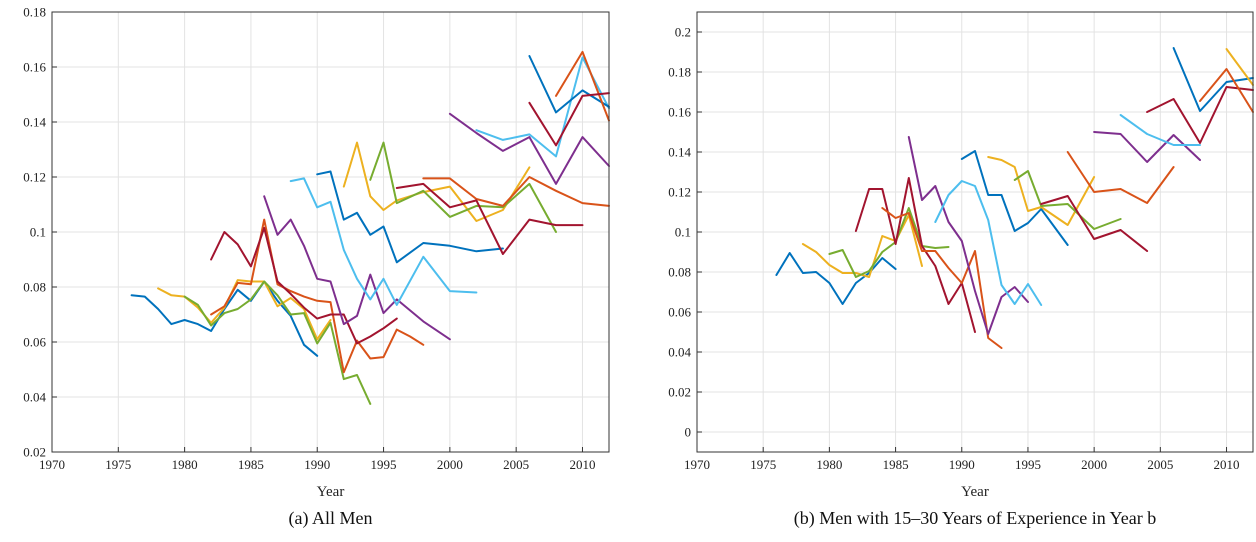 The height and width of the screenshot is (542, 1256). Describe the element at coordinates (688, 432) in the screenshot. I see `y-tick-label: 0` at that location.